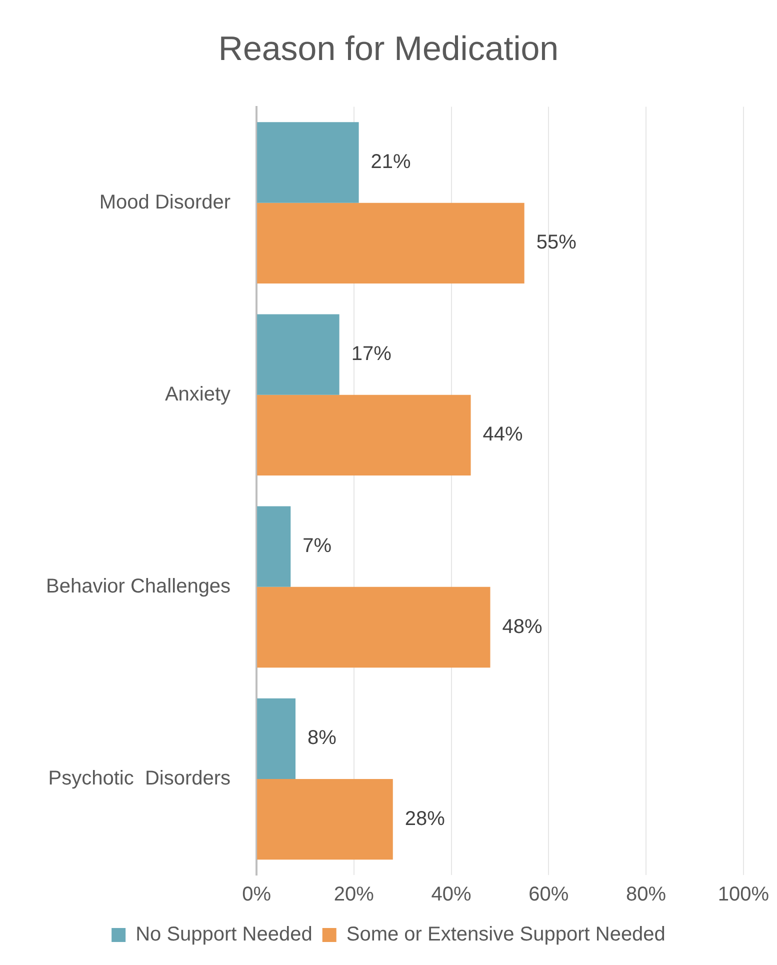 This screenshot has width=777, height=965. I want to click on y-tick-label: Mood Disorder, so click(165, 202).